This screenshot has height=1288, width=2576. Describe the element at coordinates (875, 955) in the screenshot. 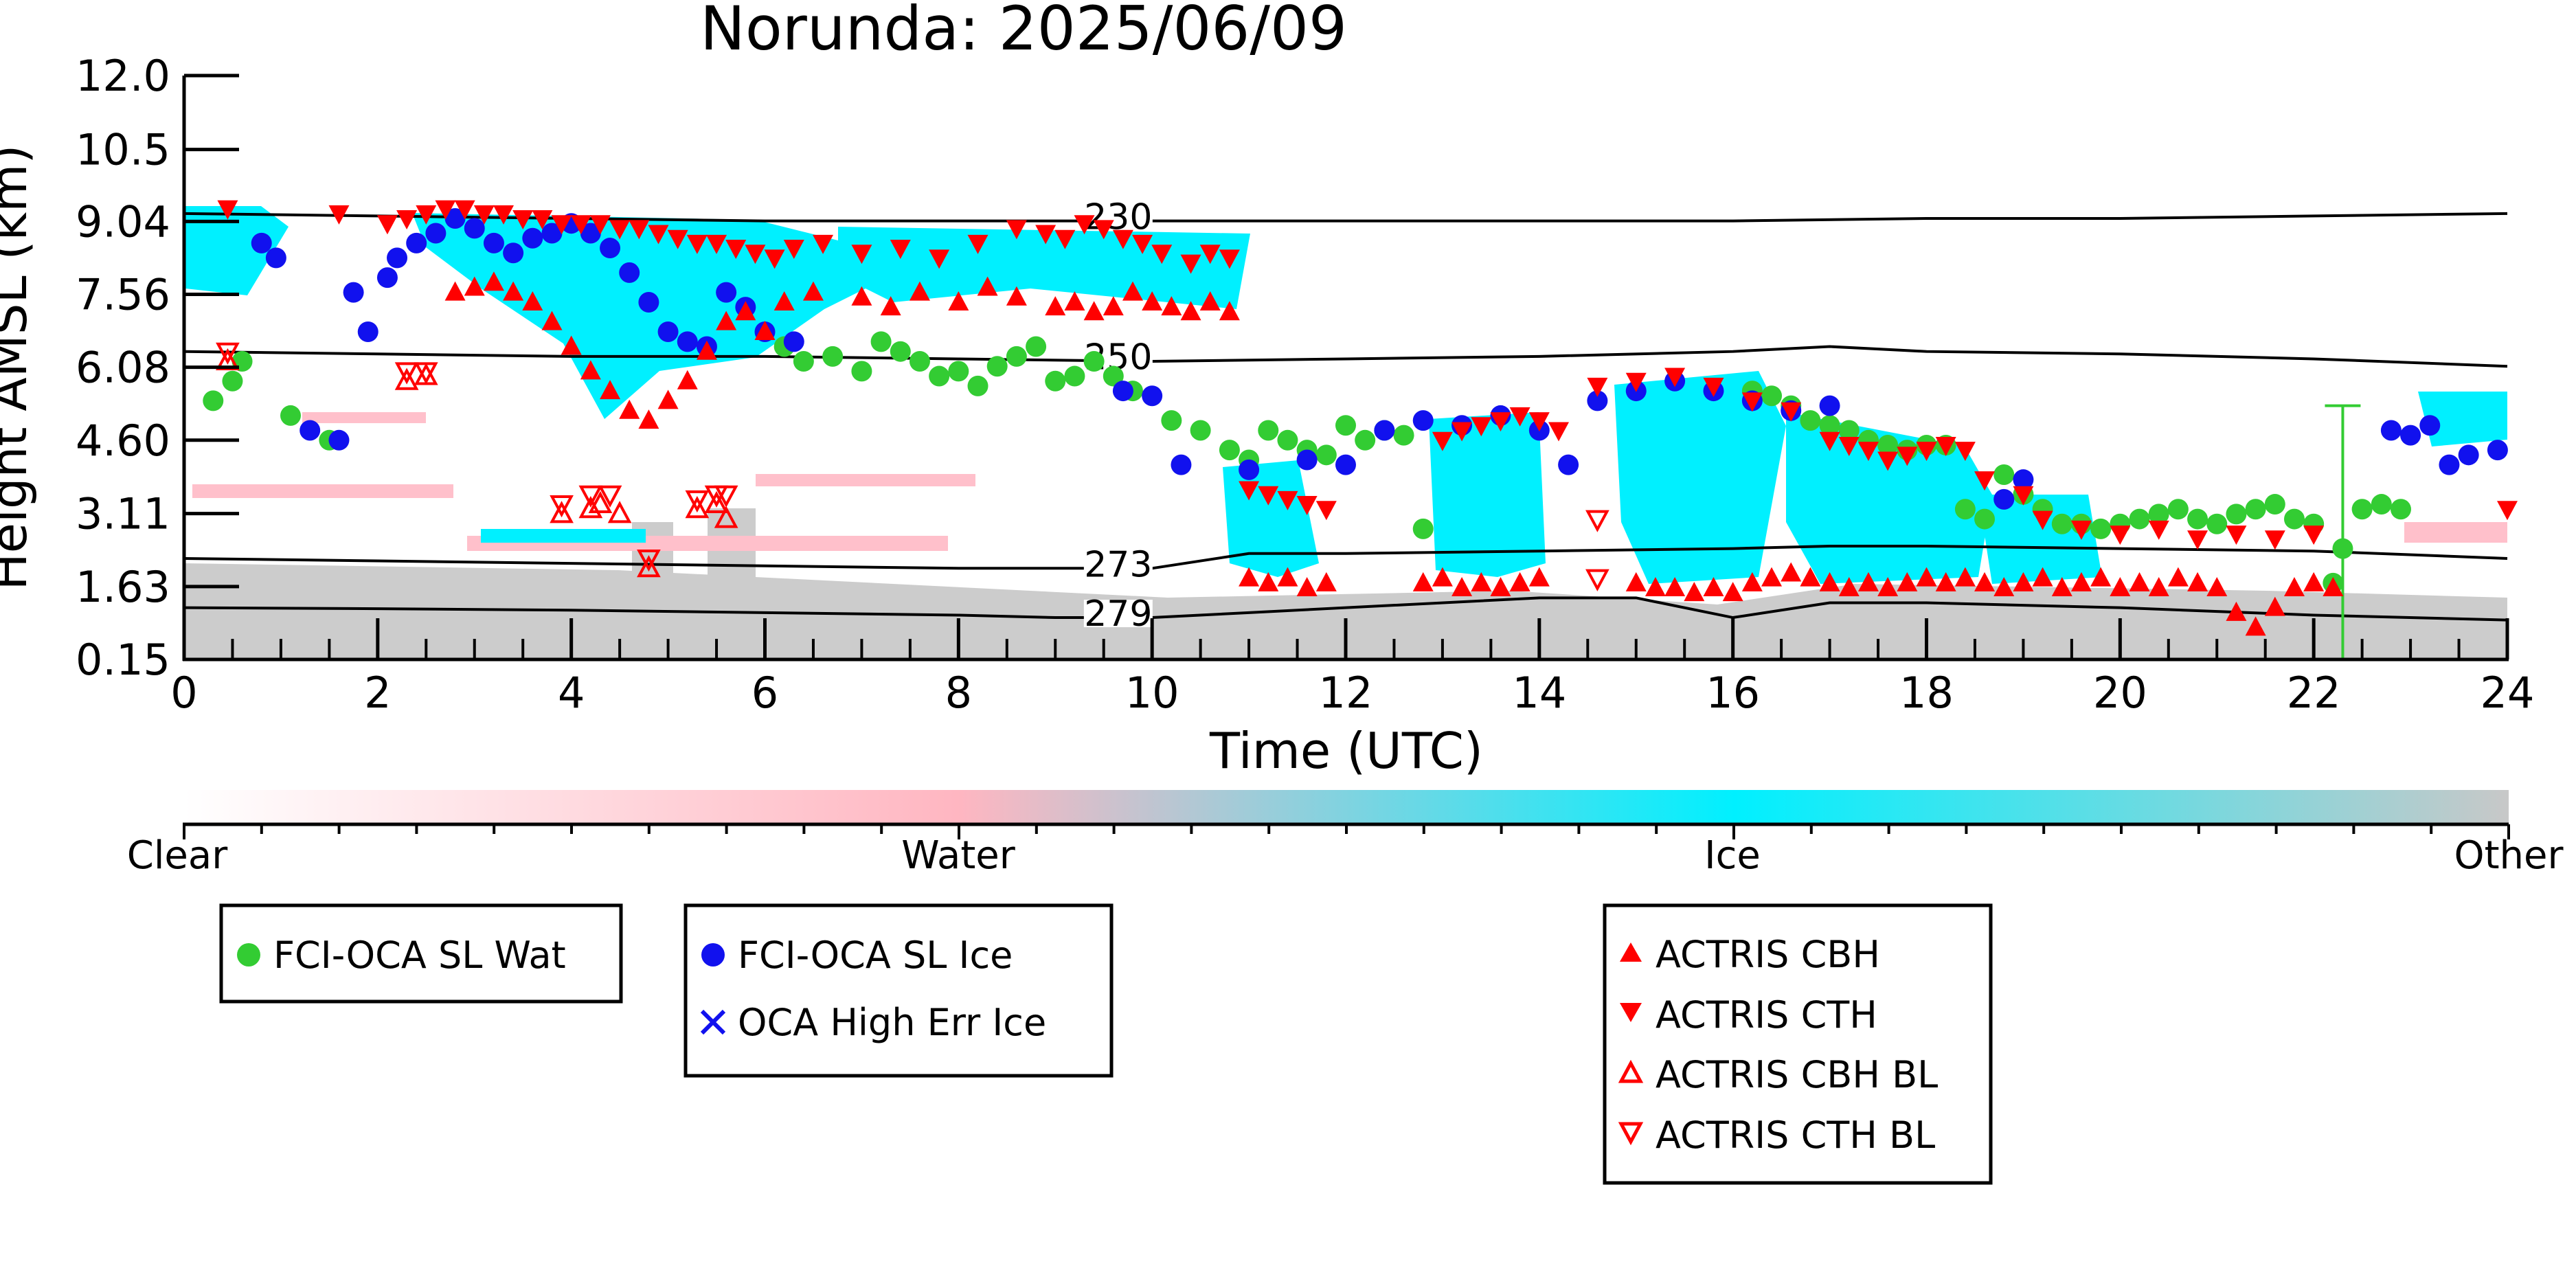

I see `legend-ice-label: FCI-OCA SL Ice` at that location.